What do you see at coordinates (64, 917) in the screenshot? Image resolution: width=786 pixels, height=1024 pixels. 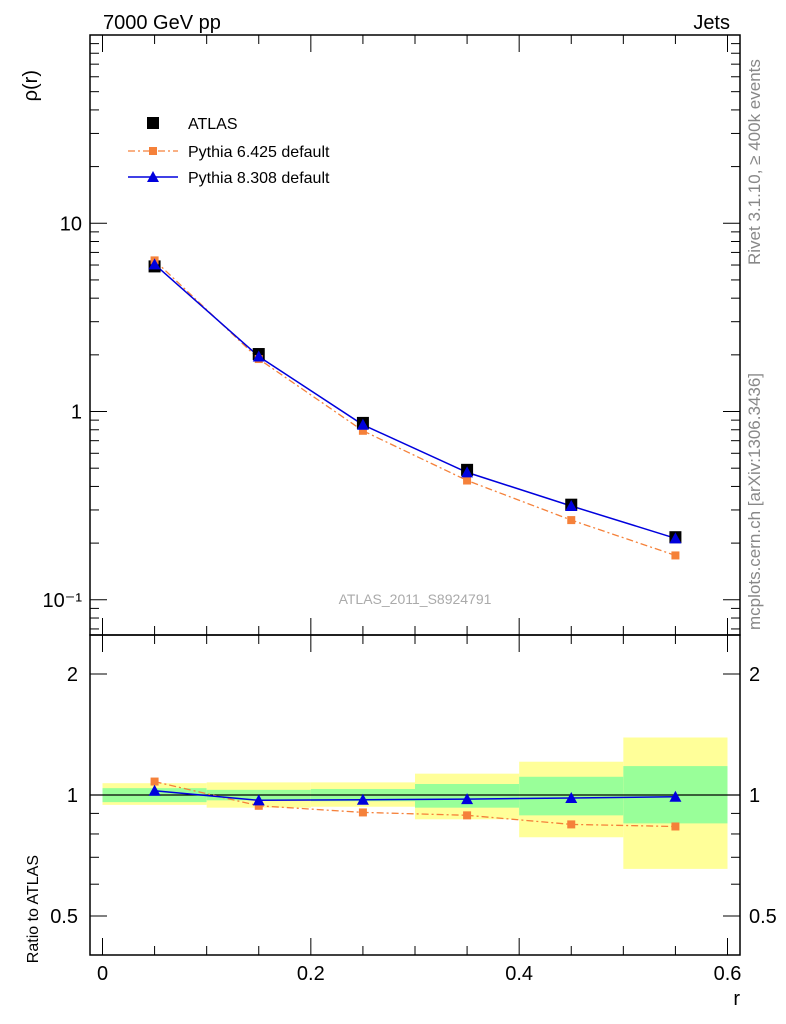 I see `ratio-y-tick-label-left: 0.5` at bounding box center [64, 917].